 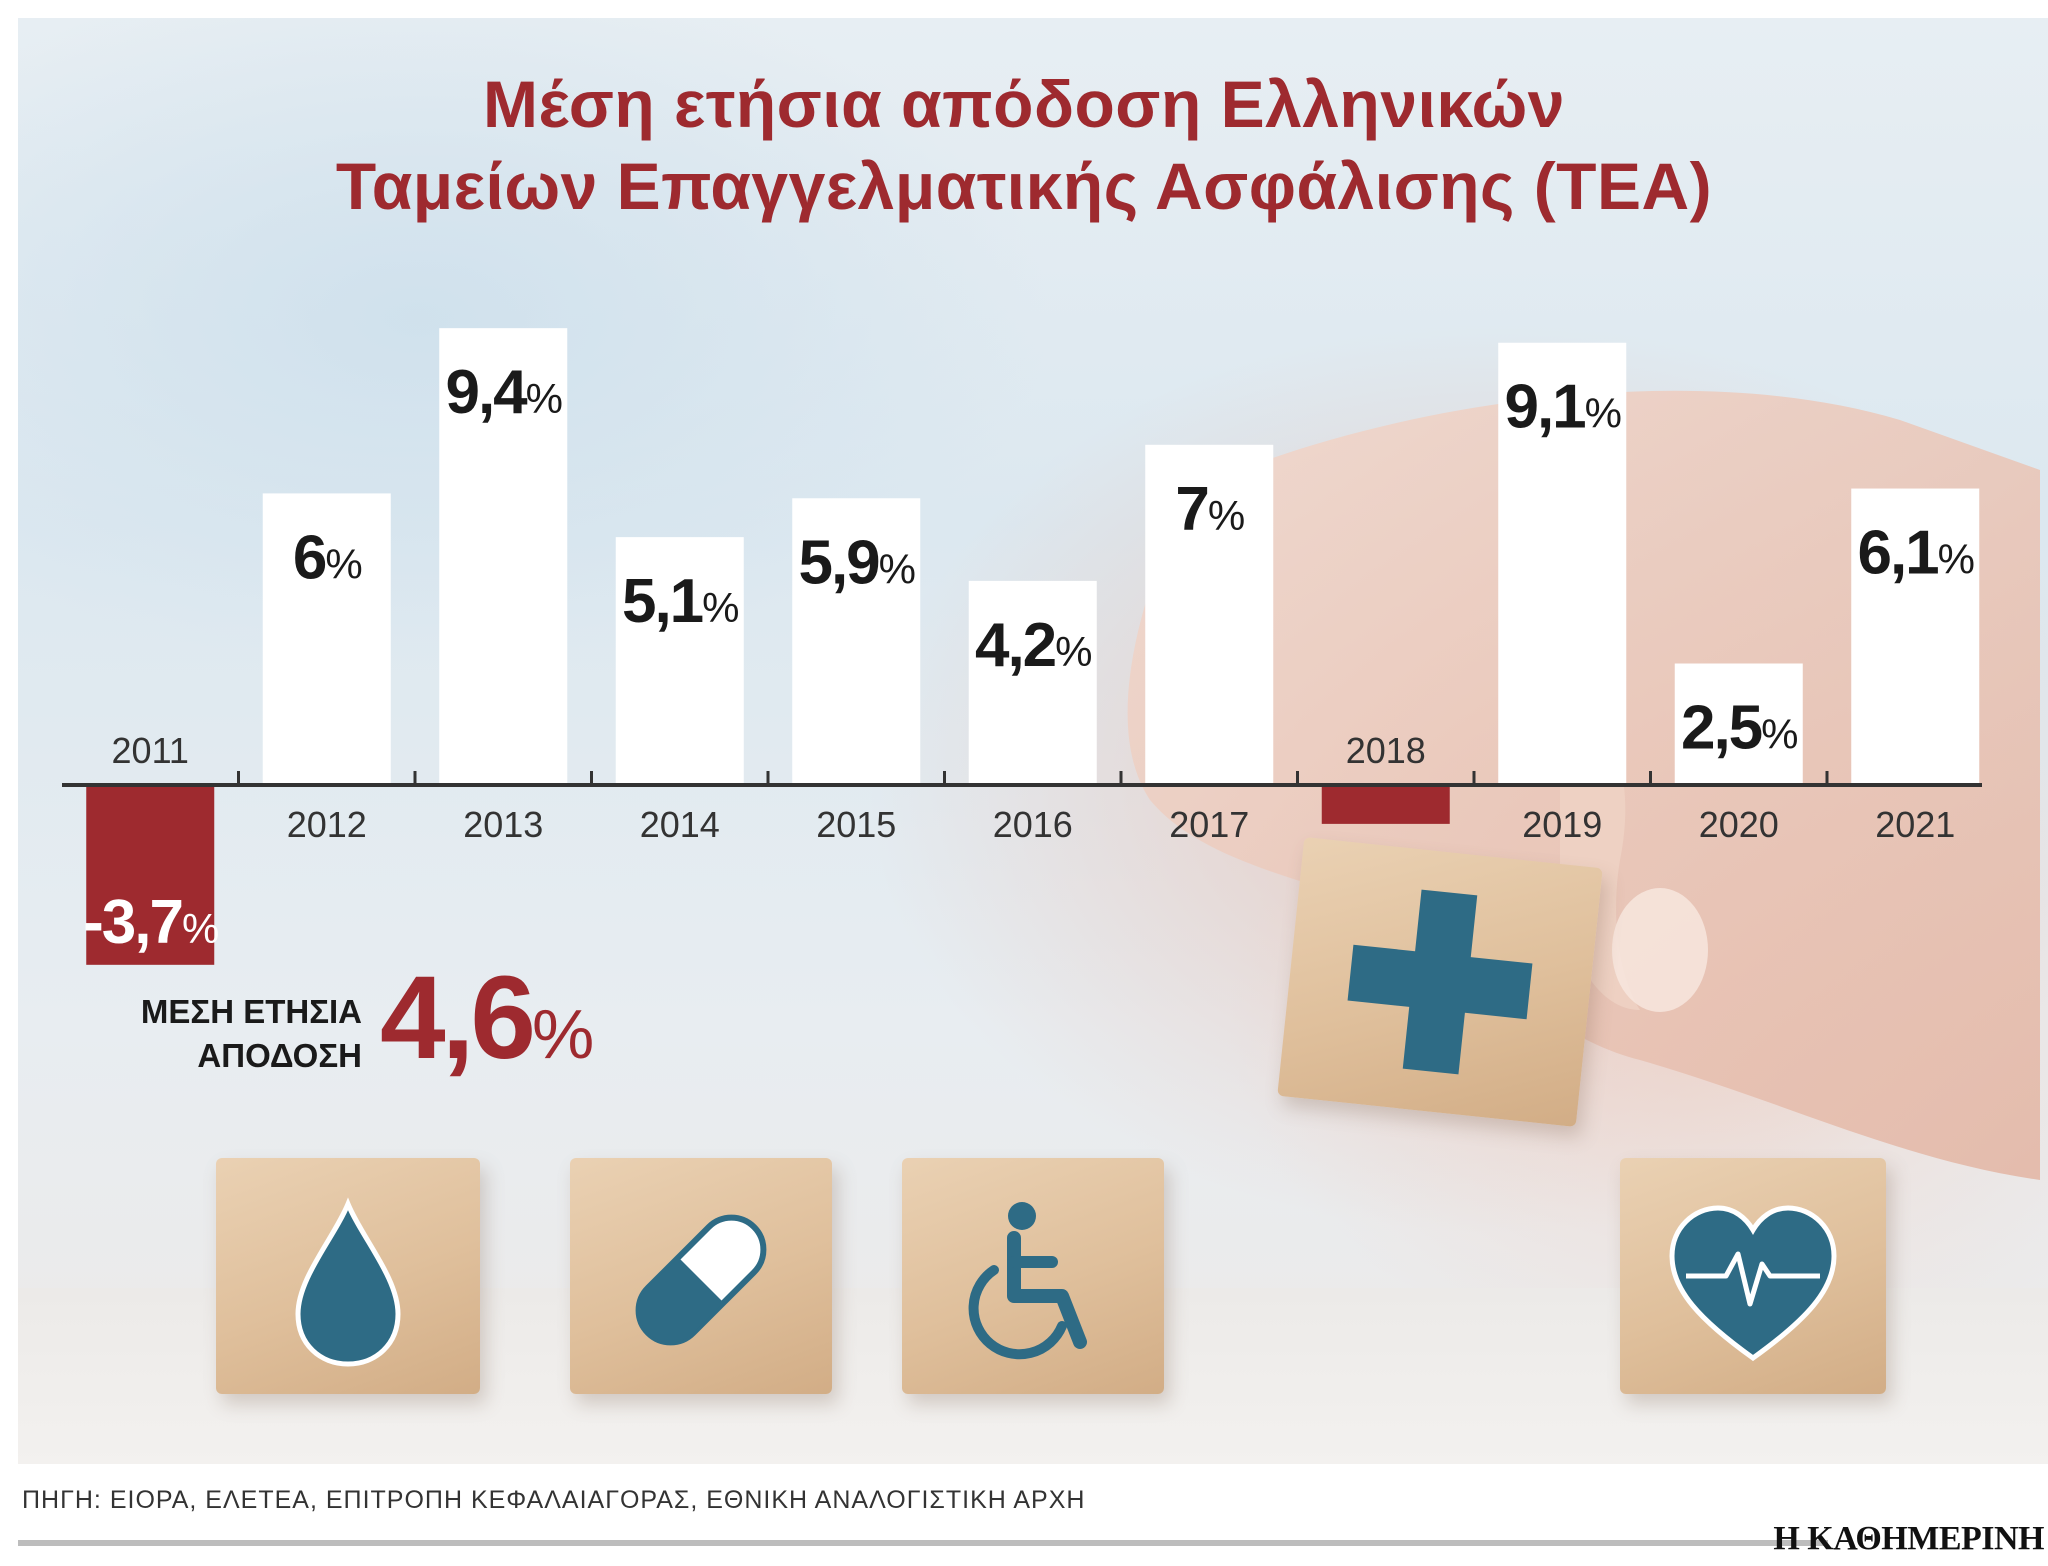 I want to click on year-label-2015: 2015, so click(x=856, y=824).